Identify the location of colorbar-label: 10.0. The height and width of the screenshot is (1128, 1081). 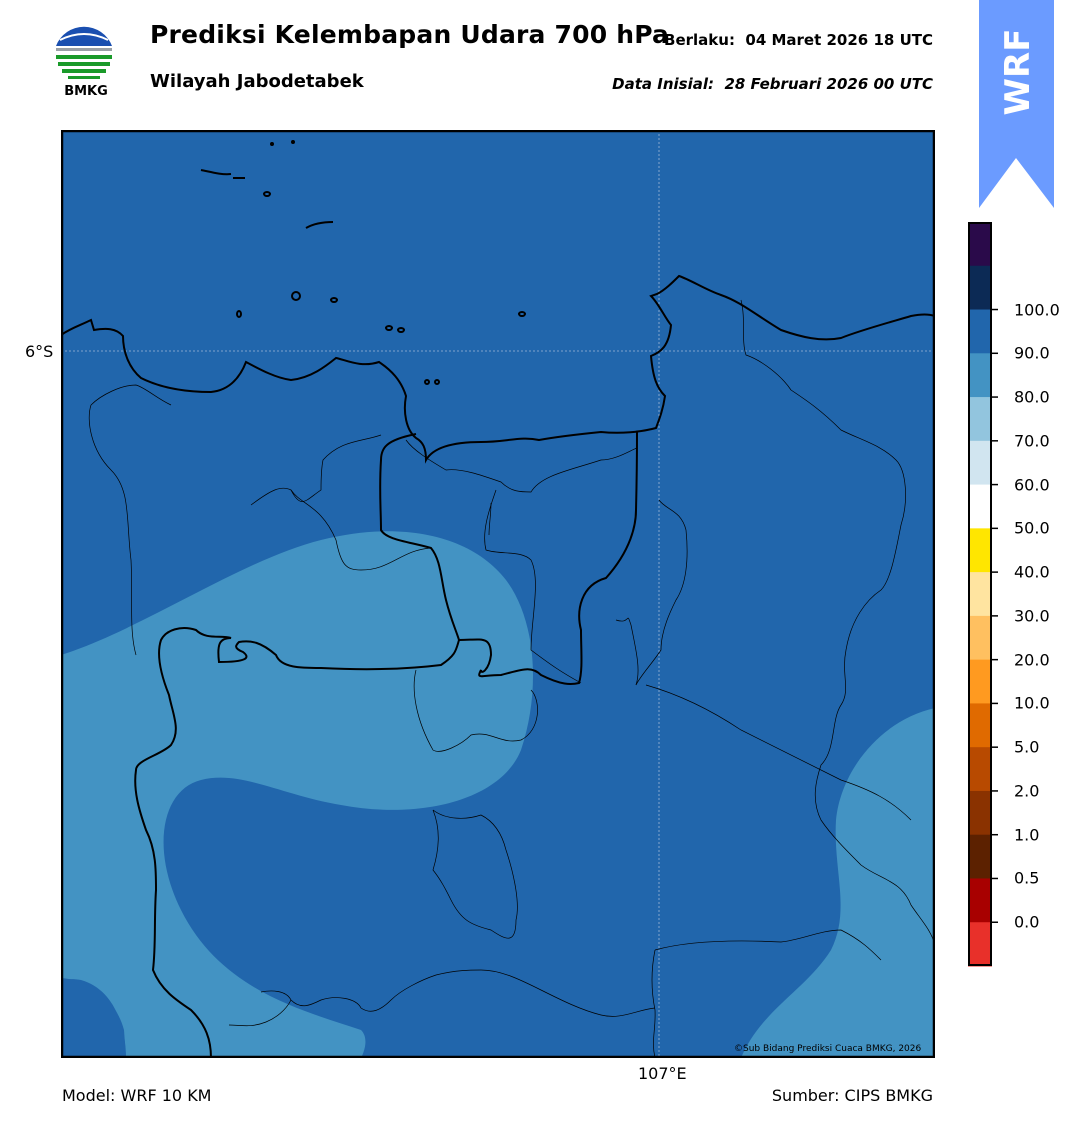
(1032, 703).